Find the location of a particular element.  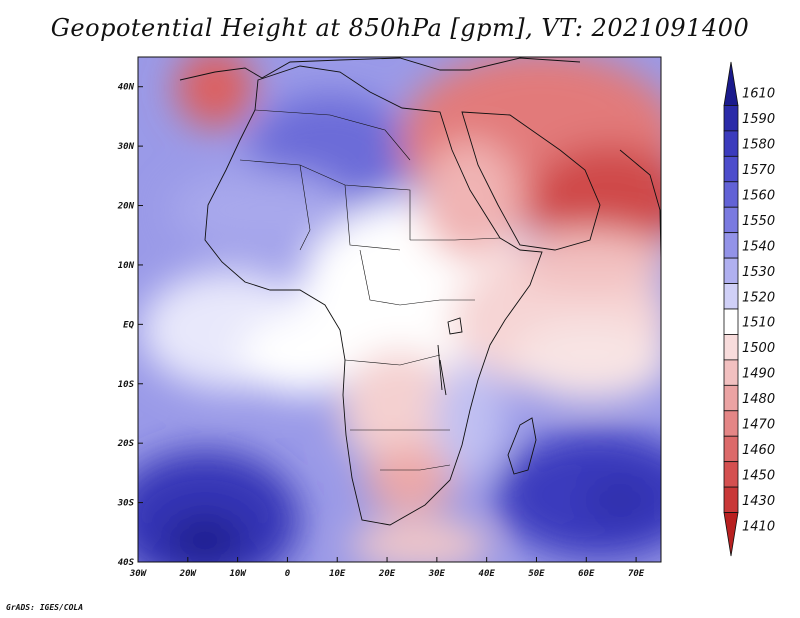

x-tick-label: 70E is located at coordinates (636, 574).